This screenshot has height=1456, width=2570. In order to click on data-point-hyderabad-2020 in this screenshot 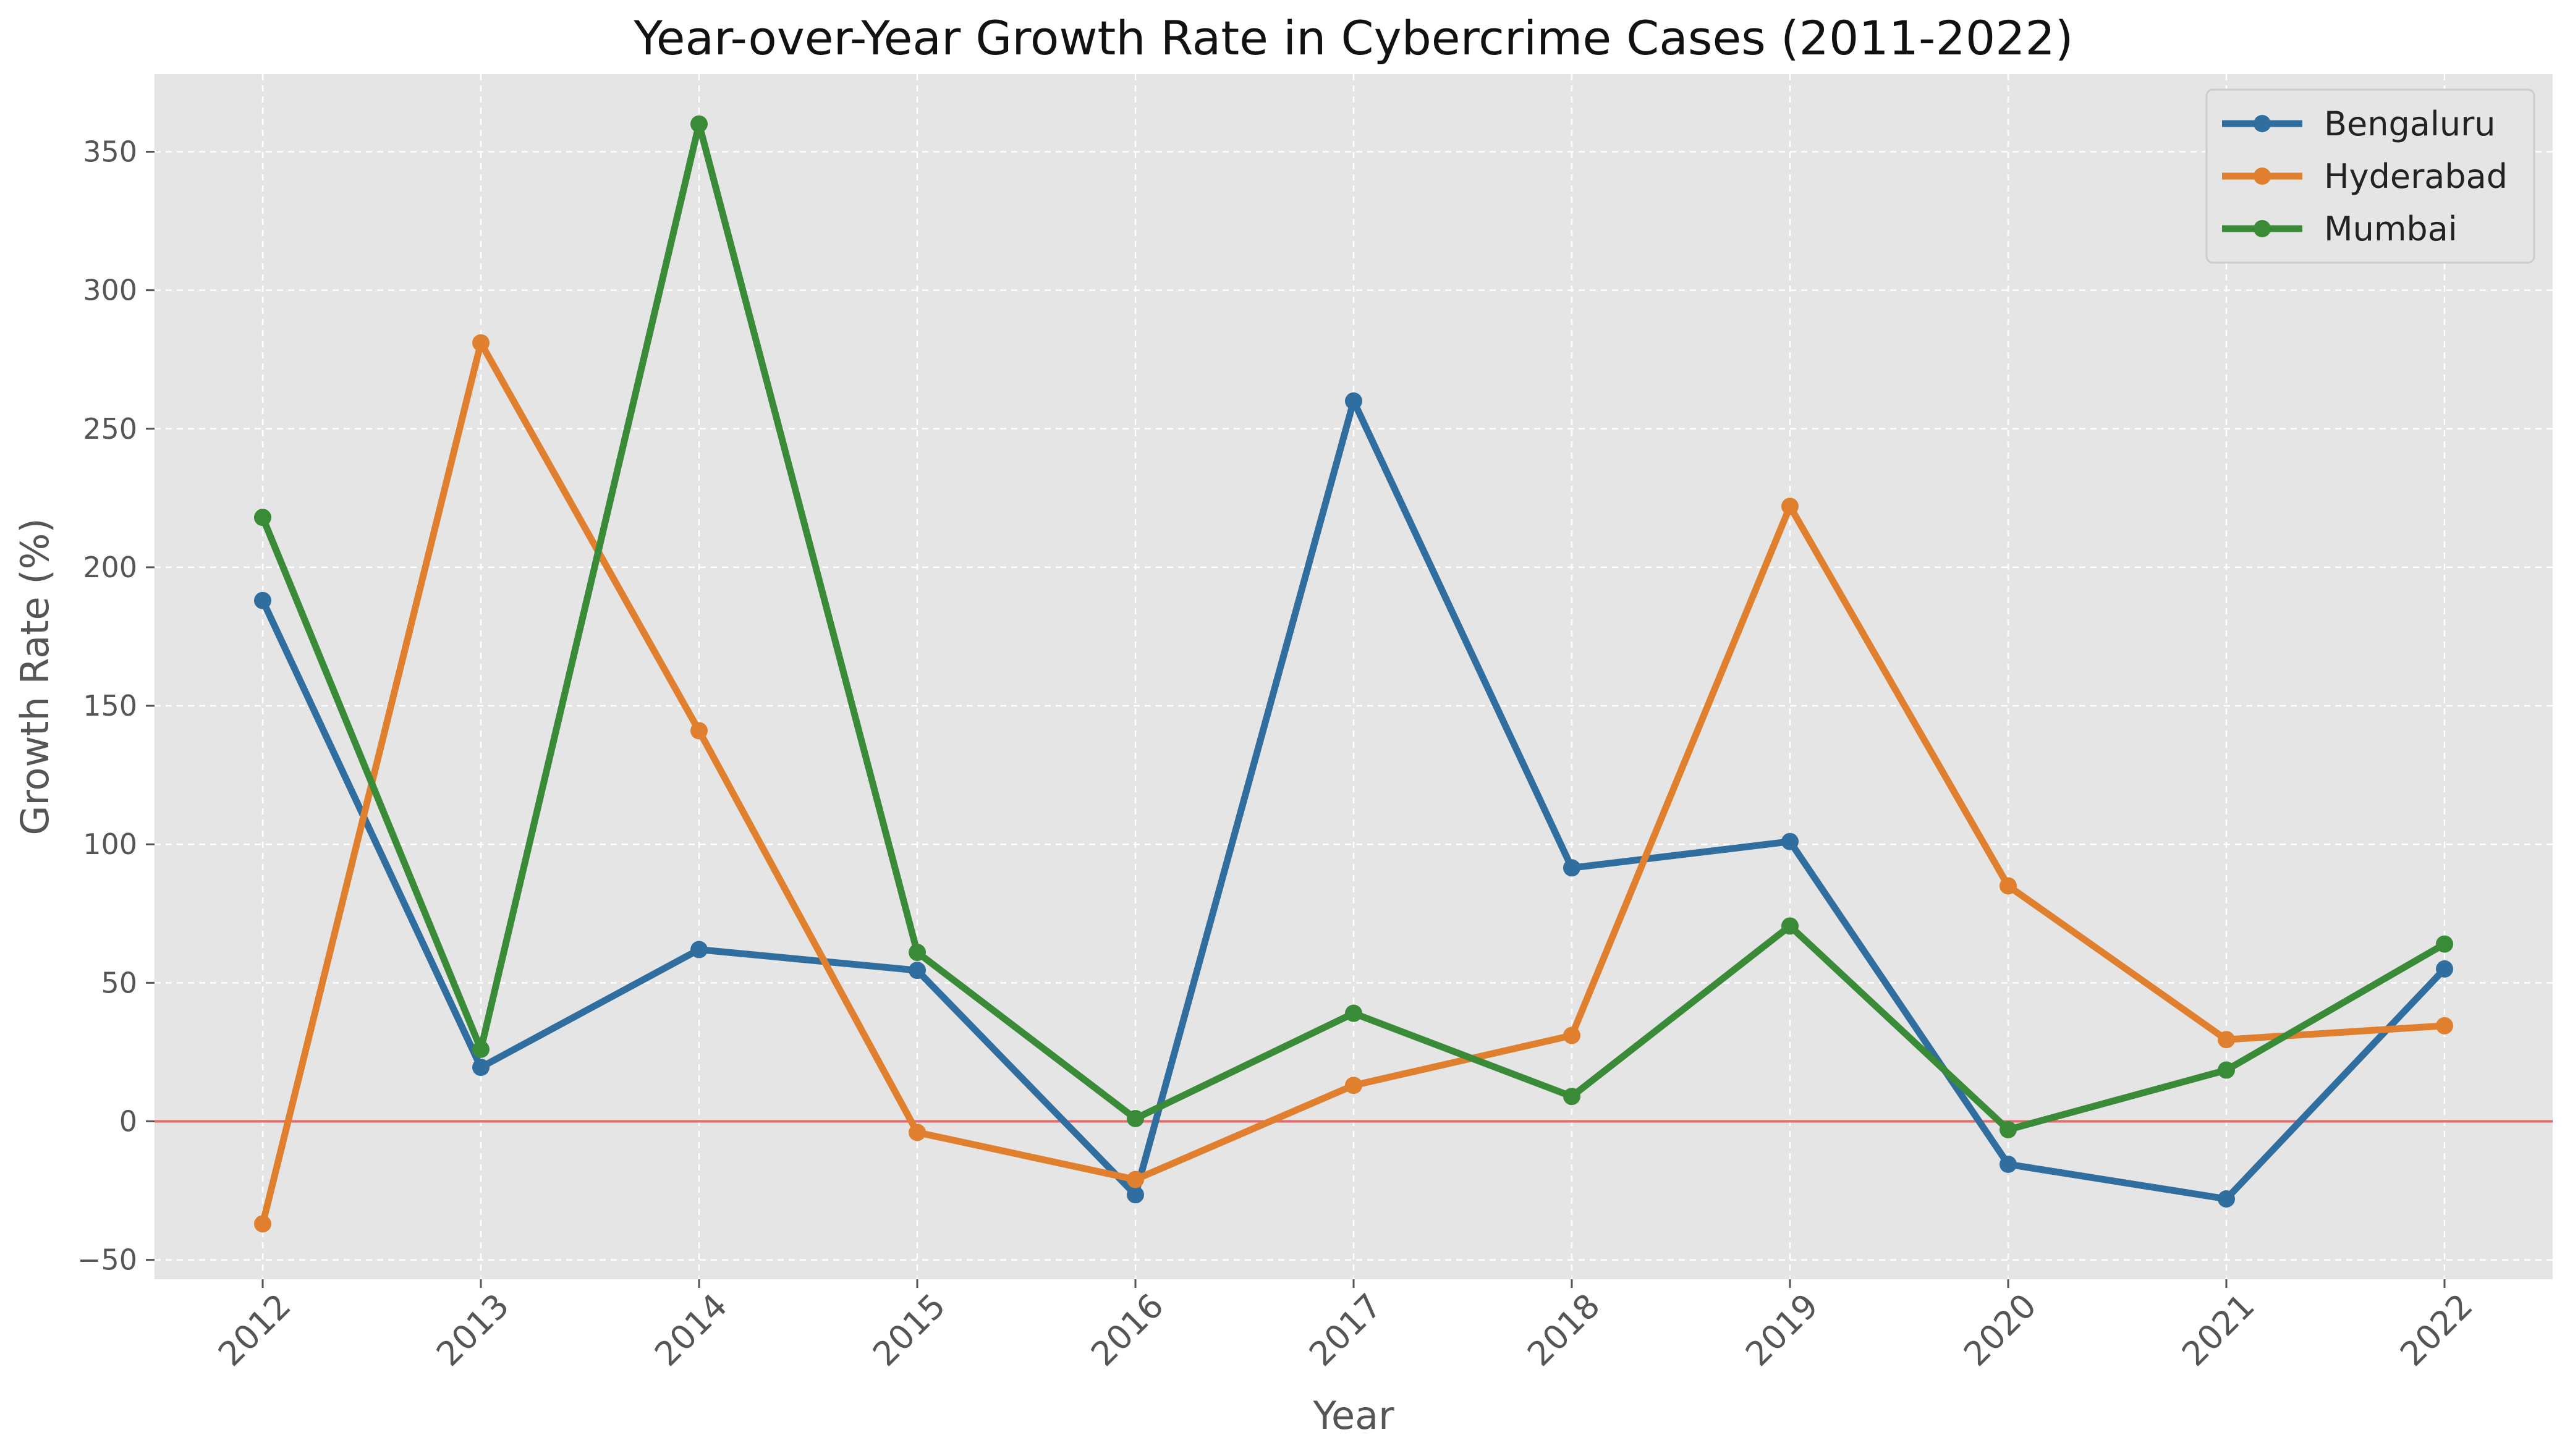, I will do `click(2009, 886)`.